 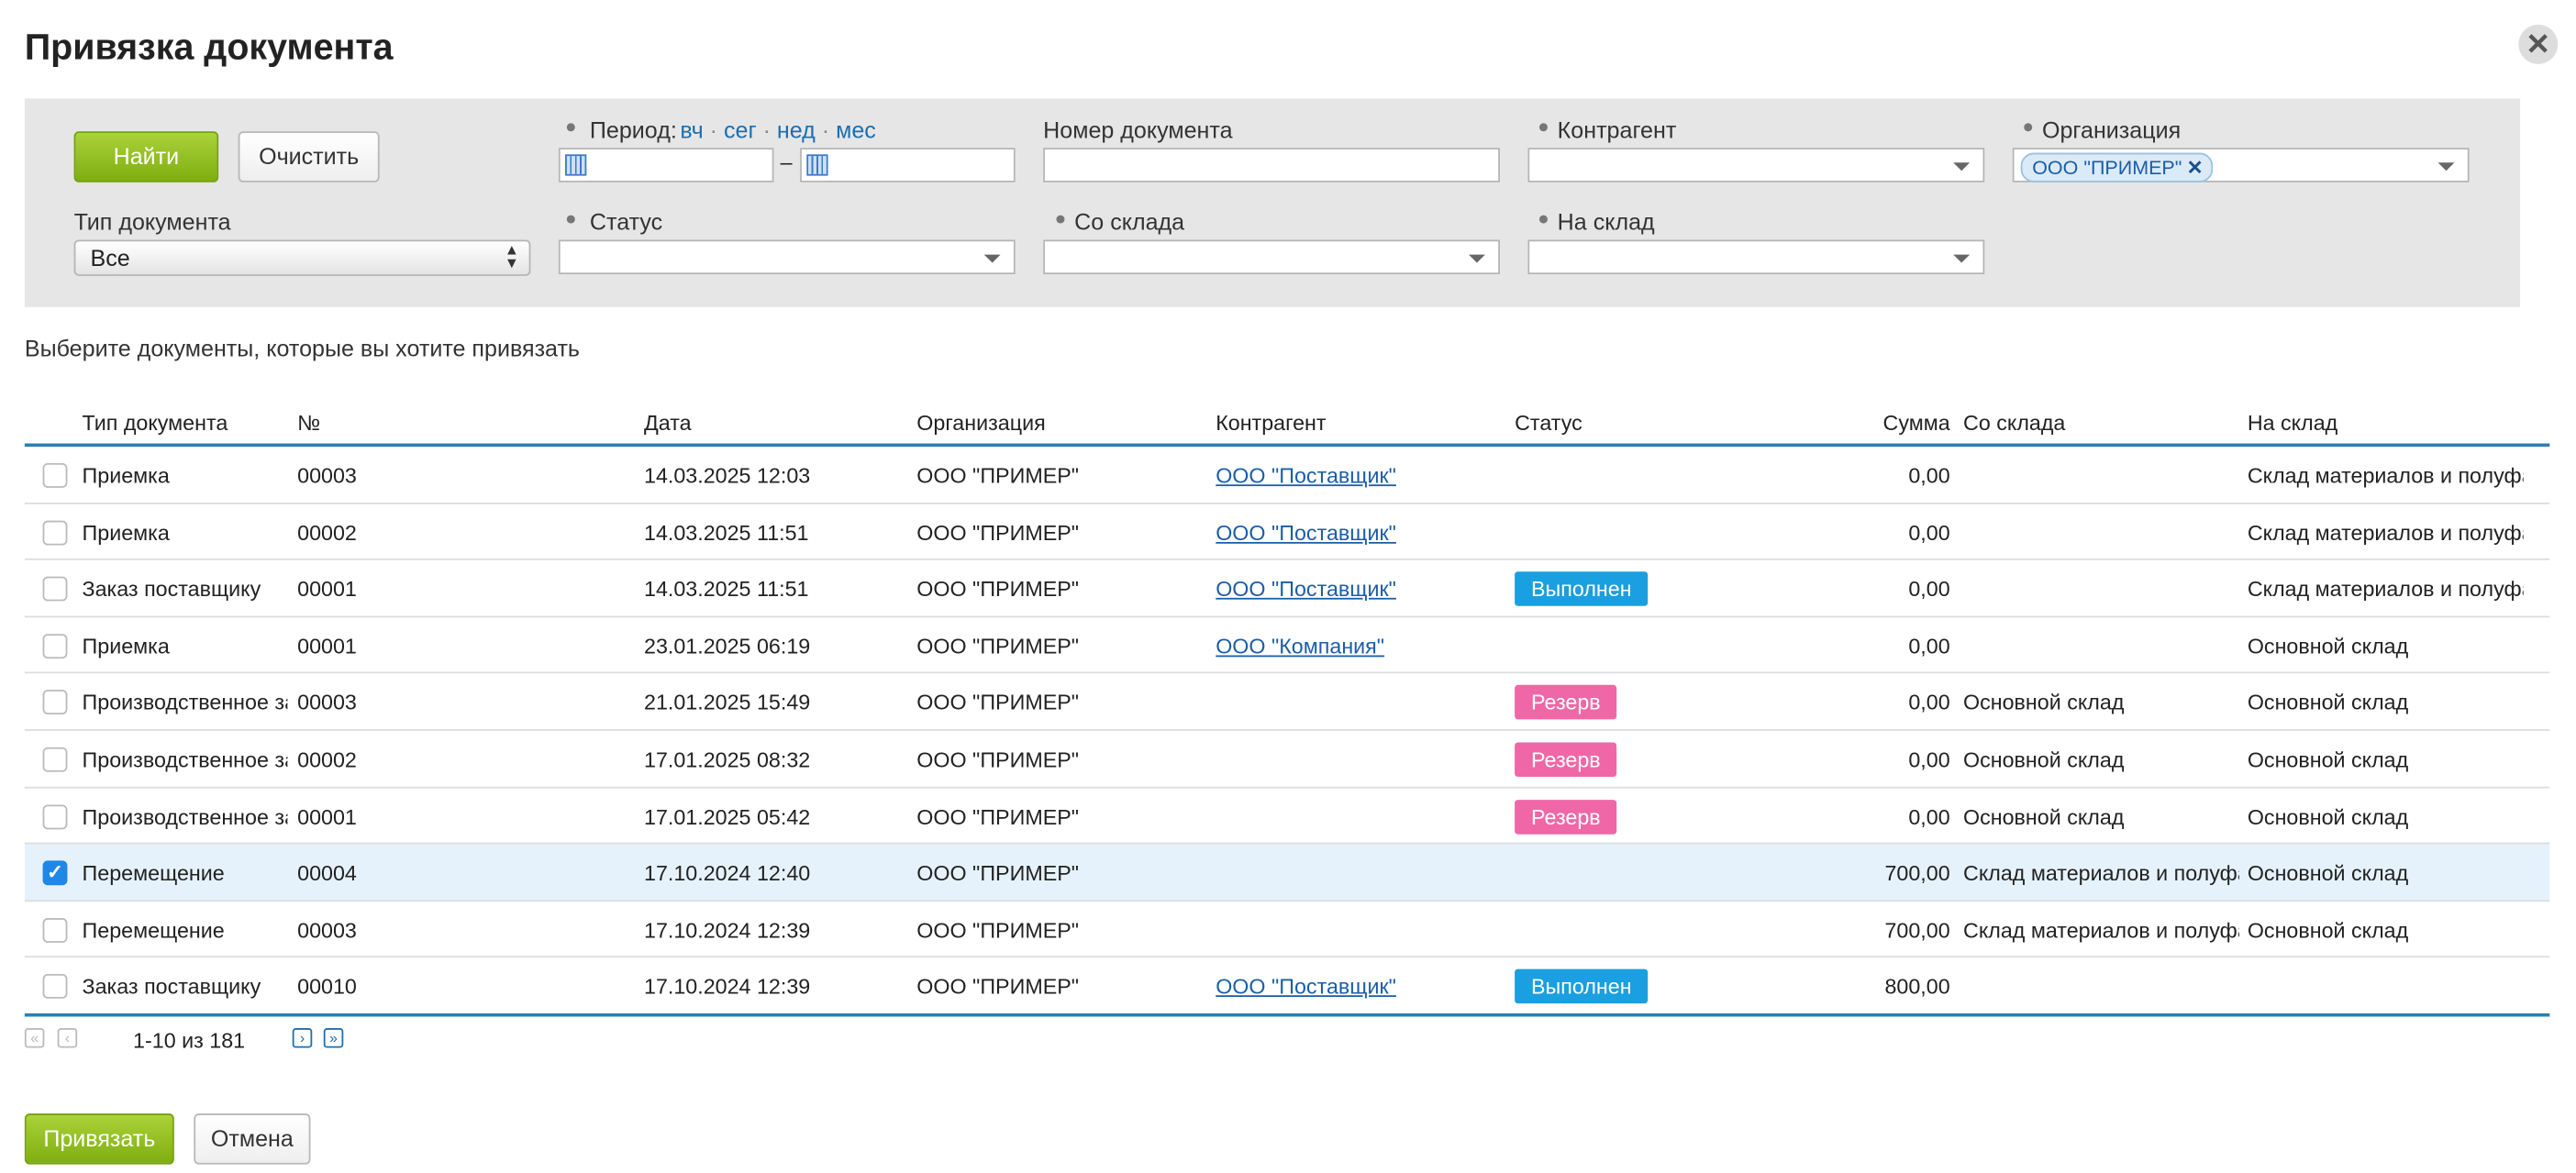 I want to click on status-label: Статус, so click(x=626, y=222).